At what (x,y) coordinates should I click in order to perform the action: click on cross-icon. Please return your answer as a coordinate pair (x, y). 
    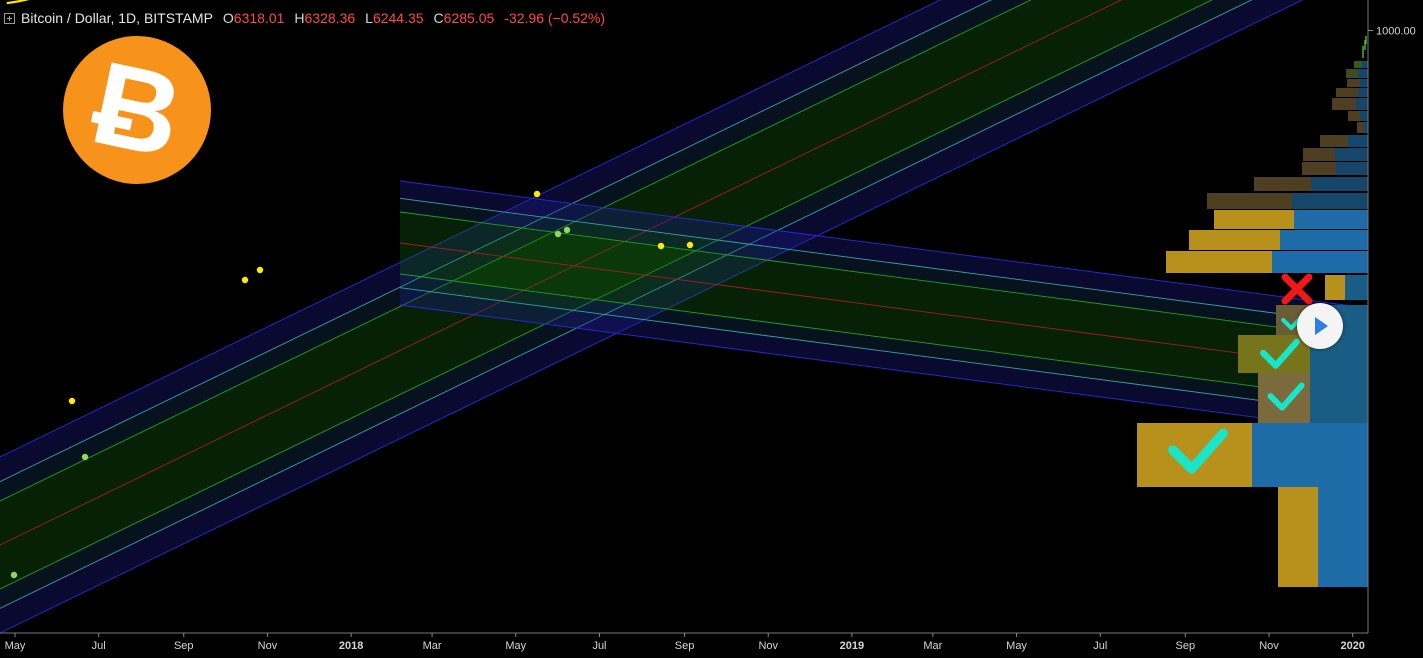
    Looking at the image, I should click on (1297, 289).